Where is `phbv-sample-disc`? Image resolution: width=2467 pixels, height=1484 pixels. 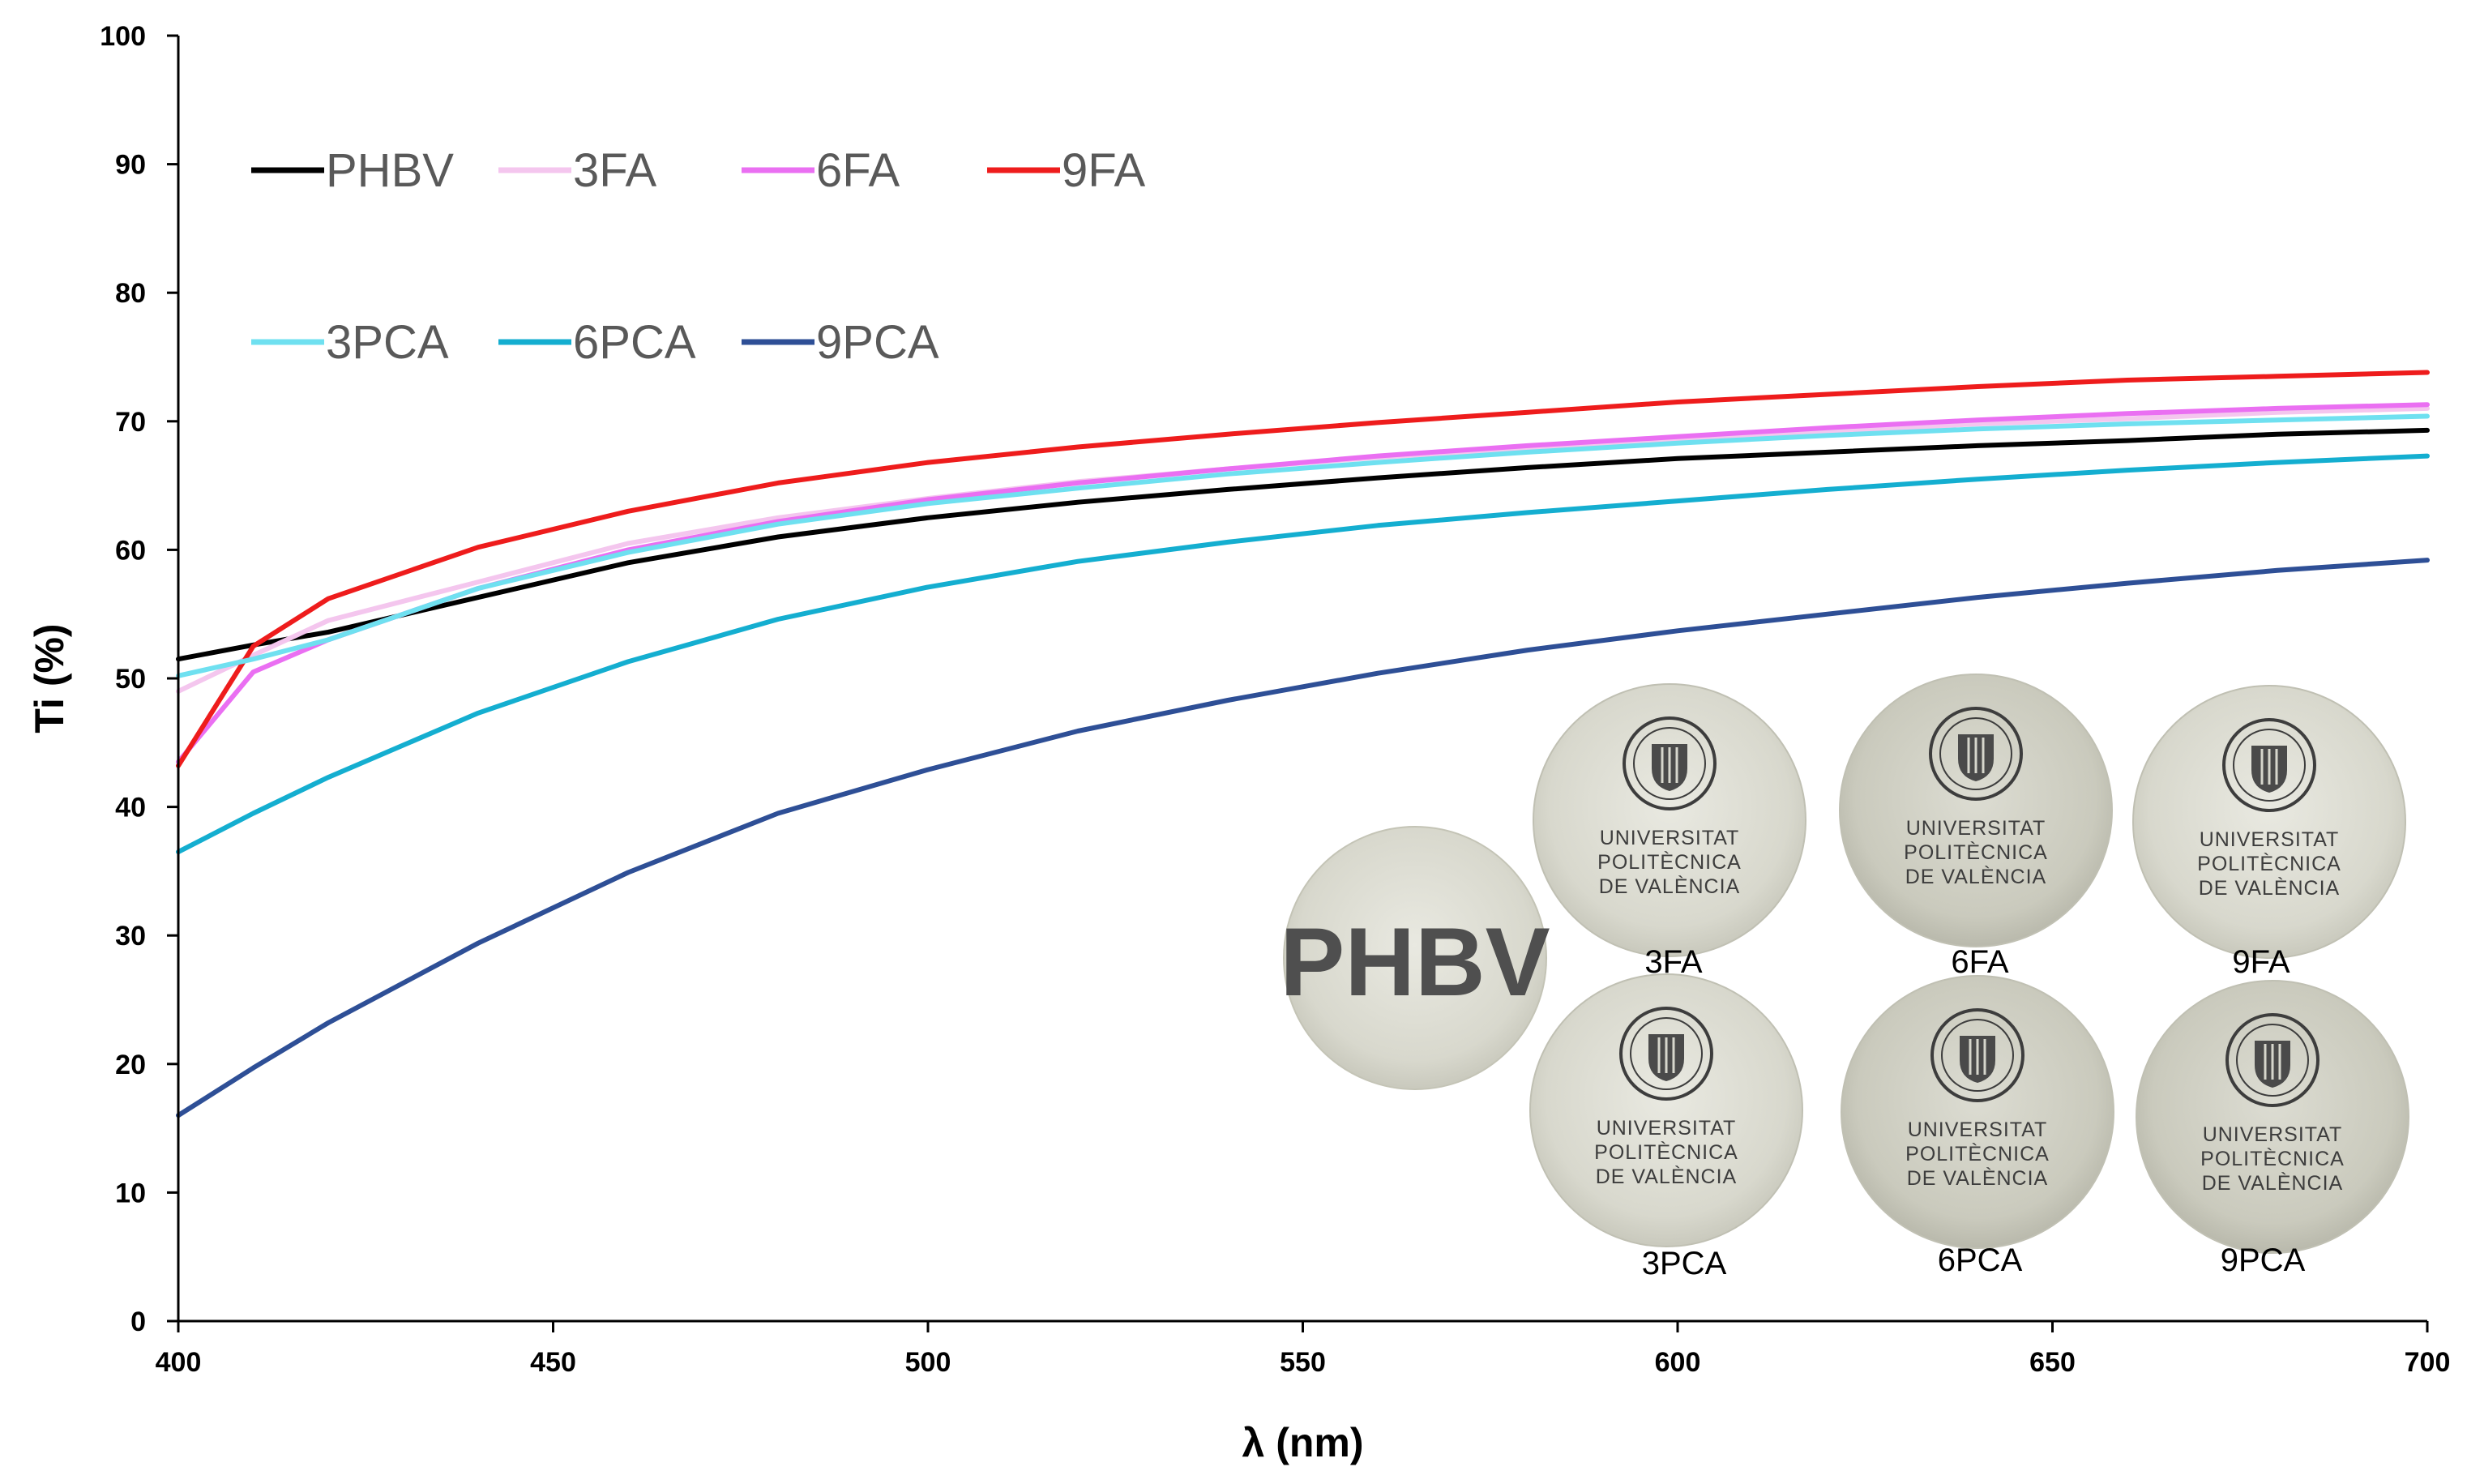 phbv-sample-disc is located at coordinates (1415, 958).